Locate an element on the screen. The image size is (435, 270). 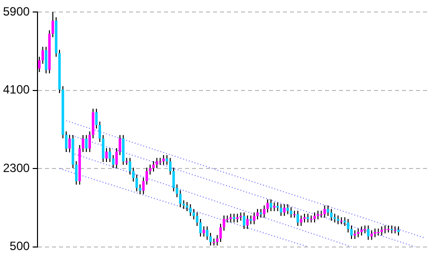
y-tick-label: 5900 is located at coordinates (16, 11).